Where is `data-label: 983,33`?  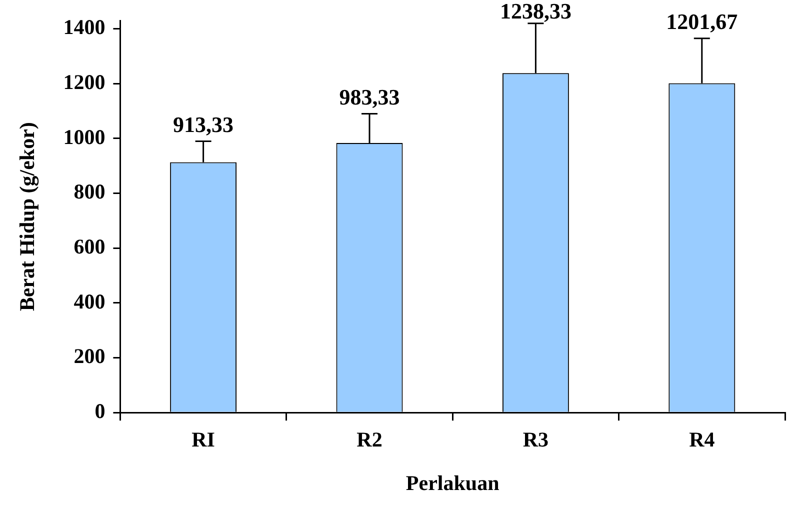 data-label: 983,33 is located at coordinates (369, 97).